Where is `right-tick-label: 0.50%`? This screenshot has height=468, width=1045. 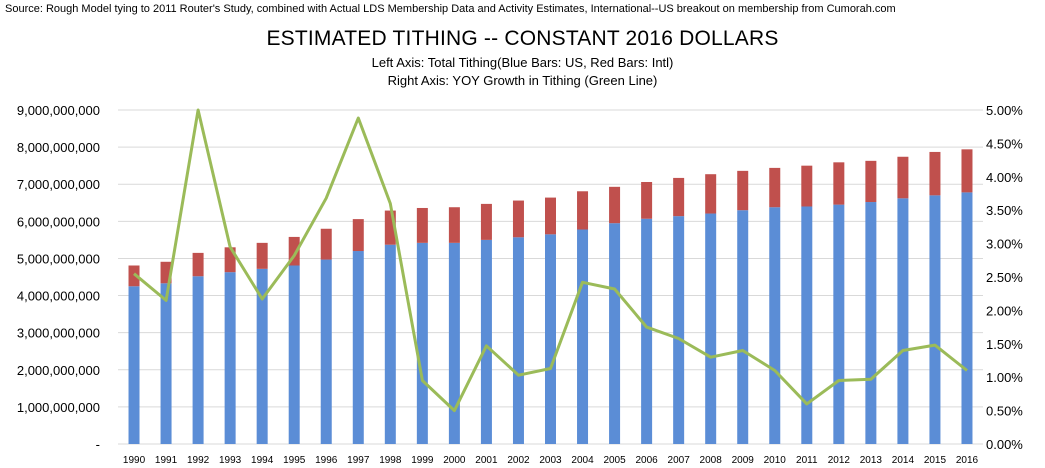
right-tick-label: 0.50% is located at coordinates (1004, 411).